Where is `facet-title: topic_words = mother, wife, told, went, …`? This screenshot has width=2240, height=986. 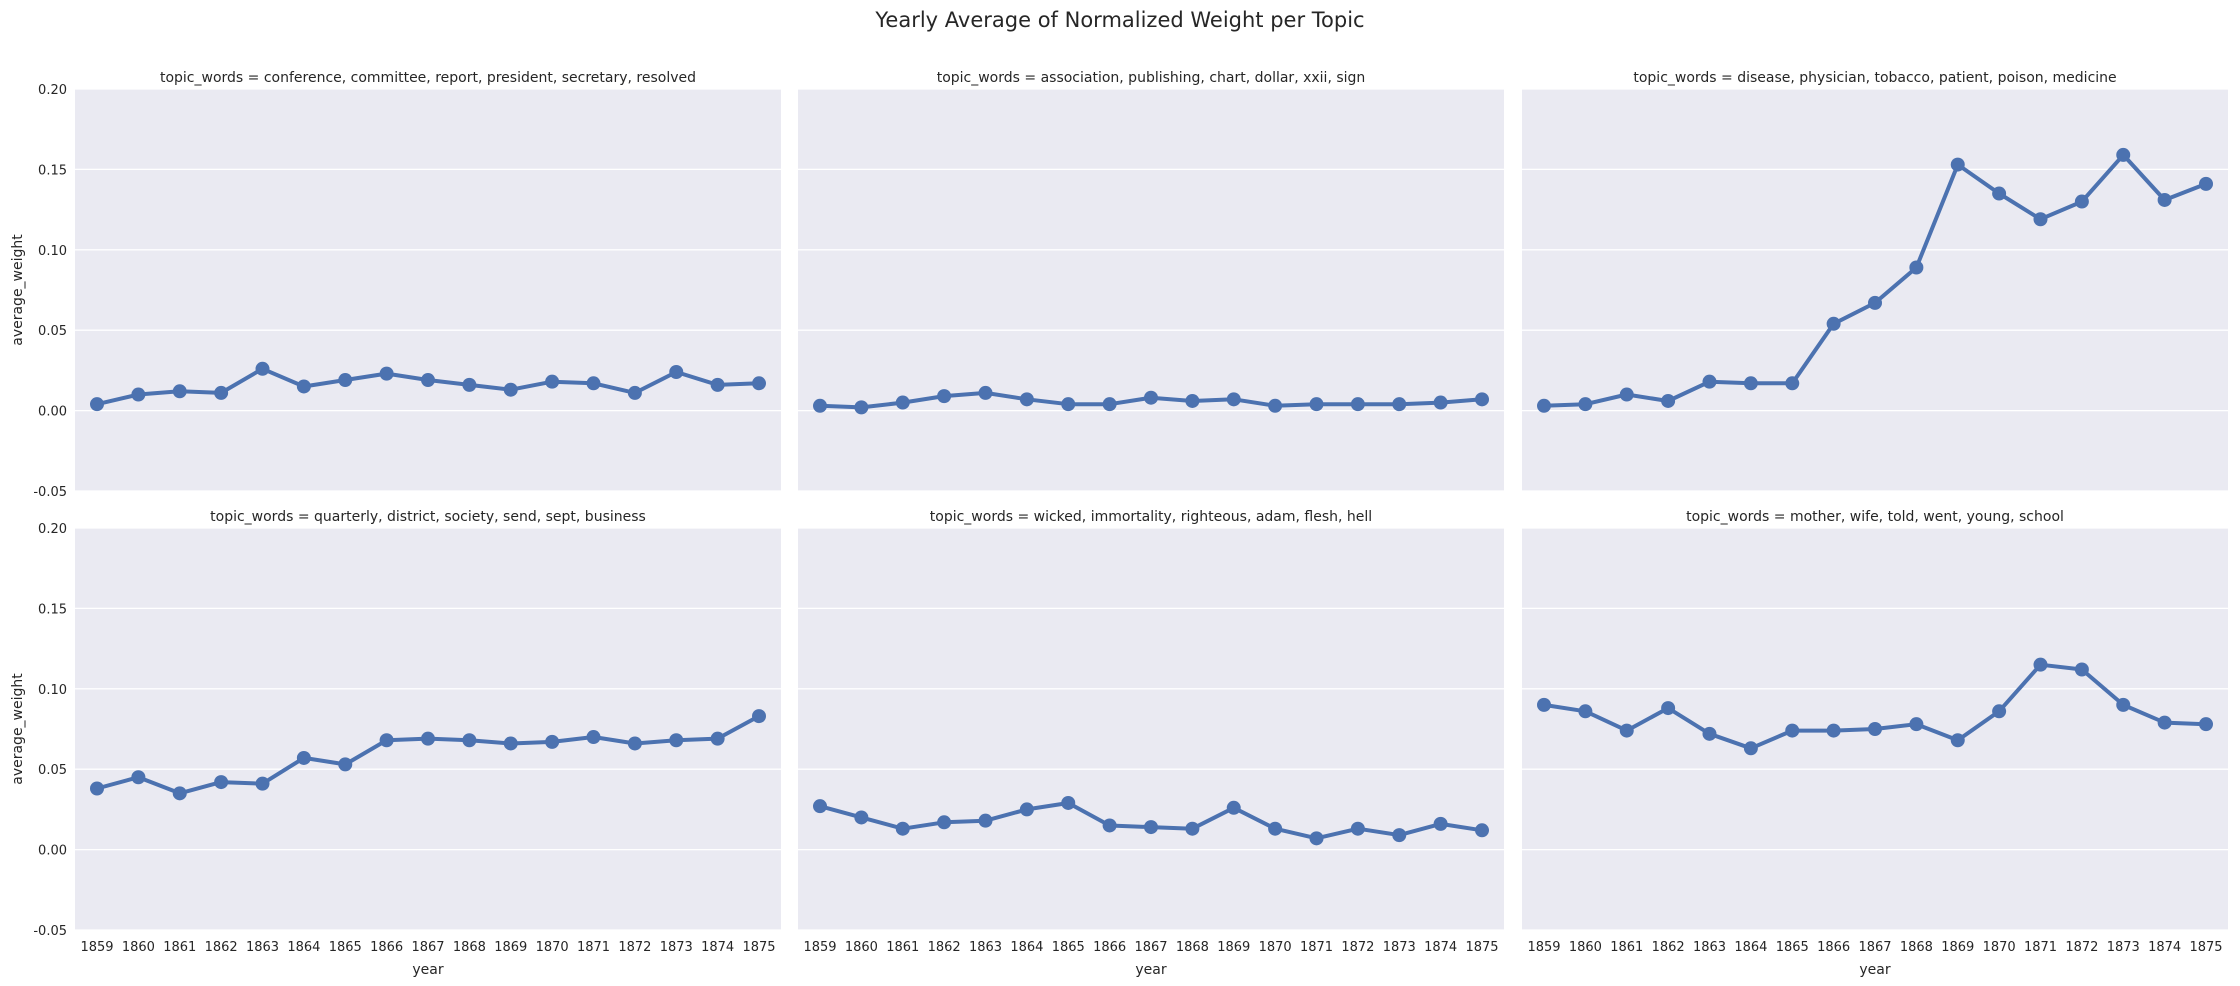
facet-title: topic_words = mother, wife, told, went, … is located at coordinates (1875, 517).